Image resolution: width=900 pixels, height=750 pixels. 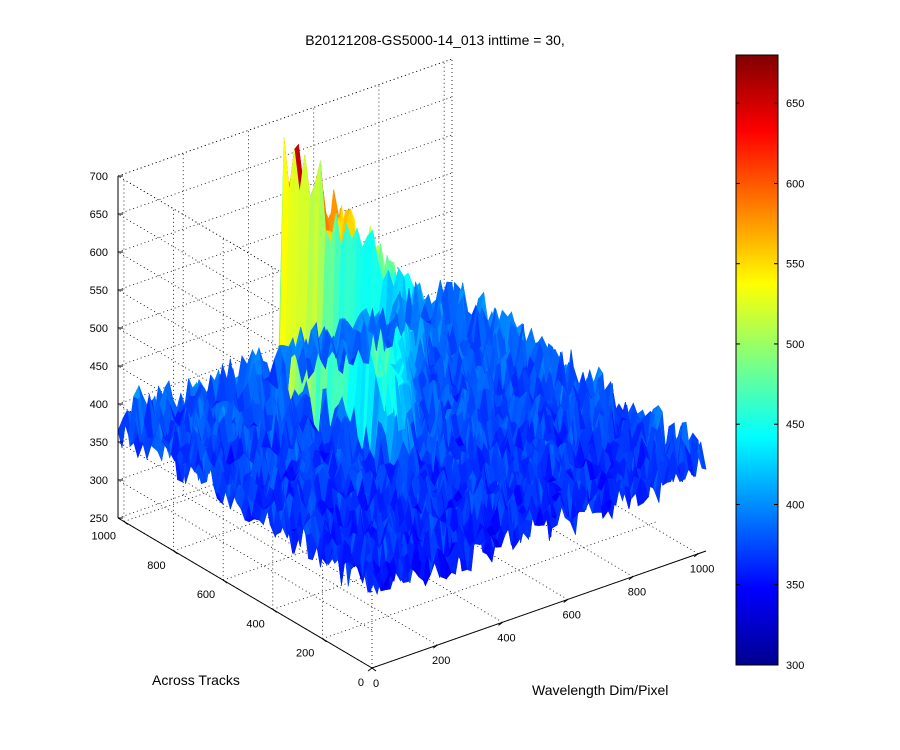 I want to click on colorbar: 300 350 400 450 500 550 600 650, so click(x=769, y=363).